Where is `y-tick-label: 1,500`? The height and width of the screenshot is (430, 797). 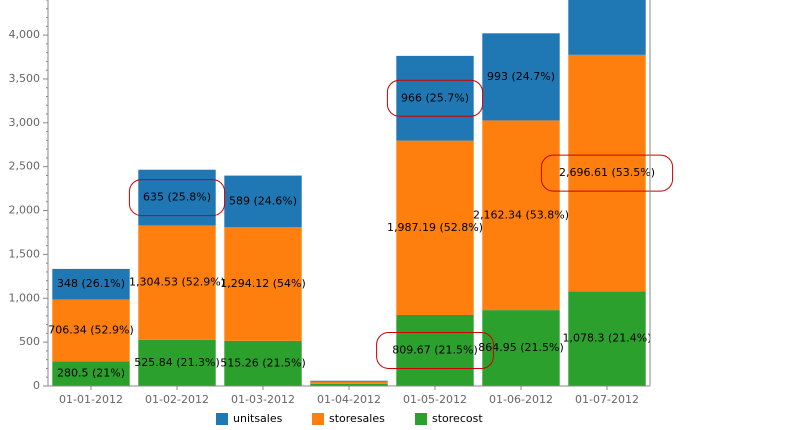
y-tick-label: 1,500 is located at coordinates (25, 253).